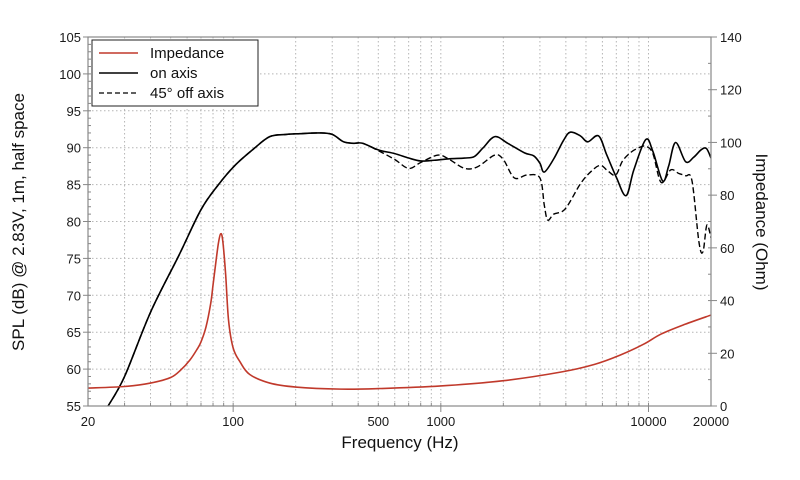 This screenshot has width=800, height=480. Describe the element at coordinates (761, 222) in the screenshot. I see `right-y-axis-title: Impedance (Ohm)` at that location.